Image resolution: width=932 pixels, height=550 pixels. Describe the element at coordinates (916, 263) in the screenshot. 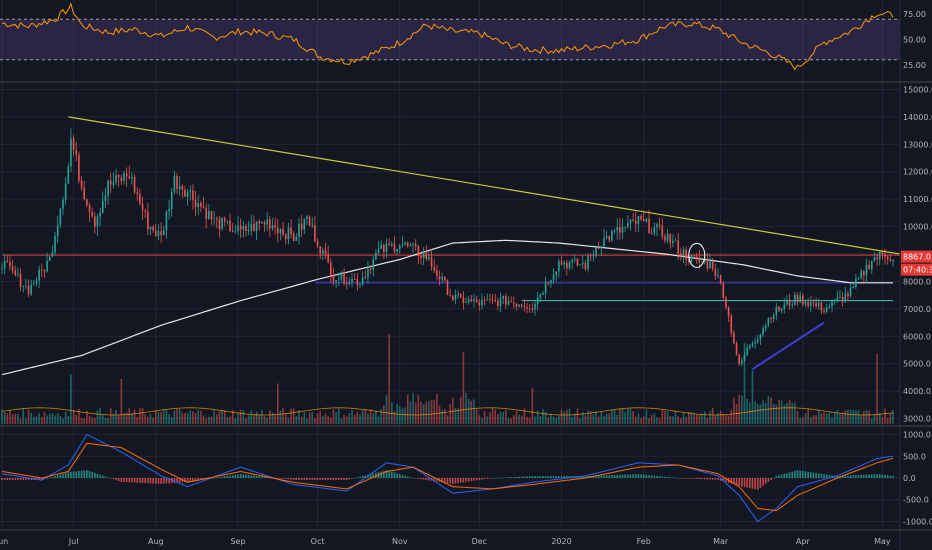

I see `current-price-tag: 8867.0 07:40:33` at that location.